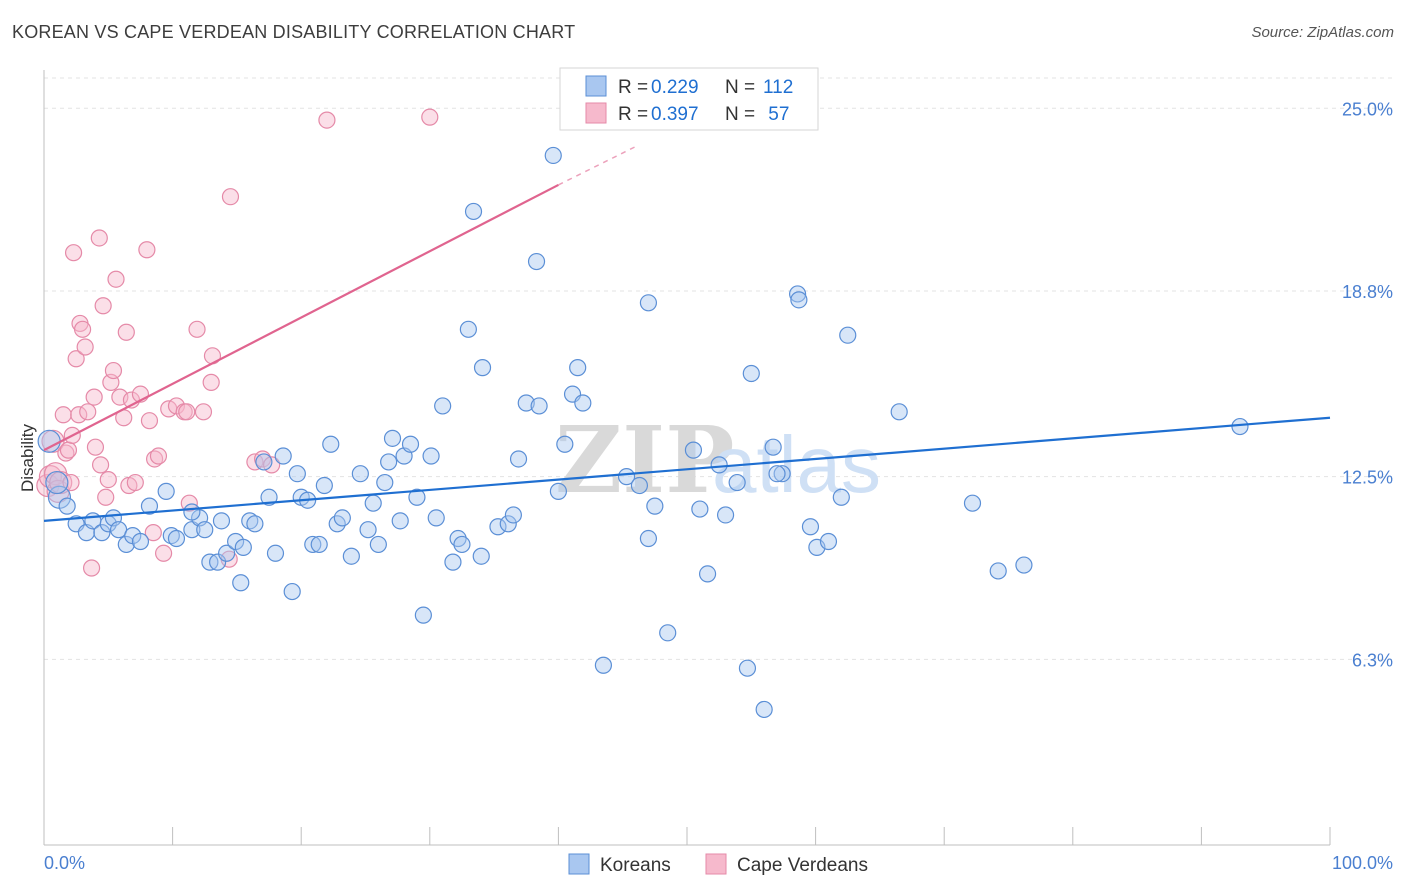 The image size is (1406, 892). I want to click on y-tick-label: 12.5%, so click(1367, 478).